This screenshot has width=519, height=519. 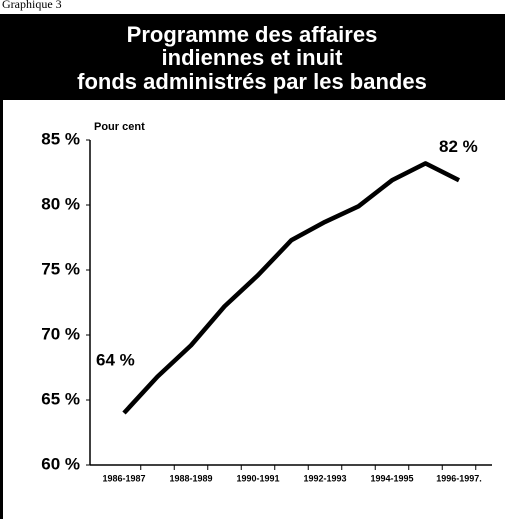 What do you see at coordinates (115, 359) in the screenshot?
I see `data-label: 64 %` at bounding box center [115, 359].